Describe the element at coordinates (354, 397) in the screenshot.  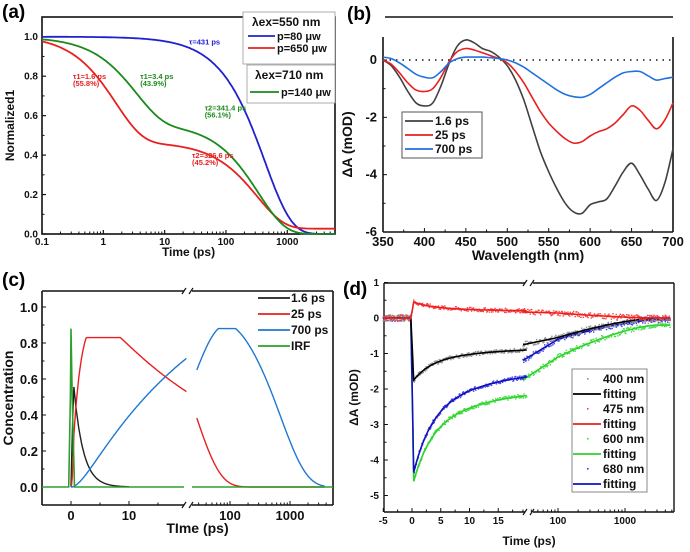
I see `y-axis-label: ΔA (mOD)` at that location.